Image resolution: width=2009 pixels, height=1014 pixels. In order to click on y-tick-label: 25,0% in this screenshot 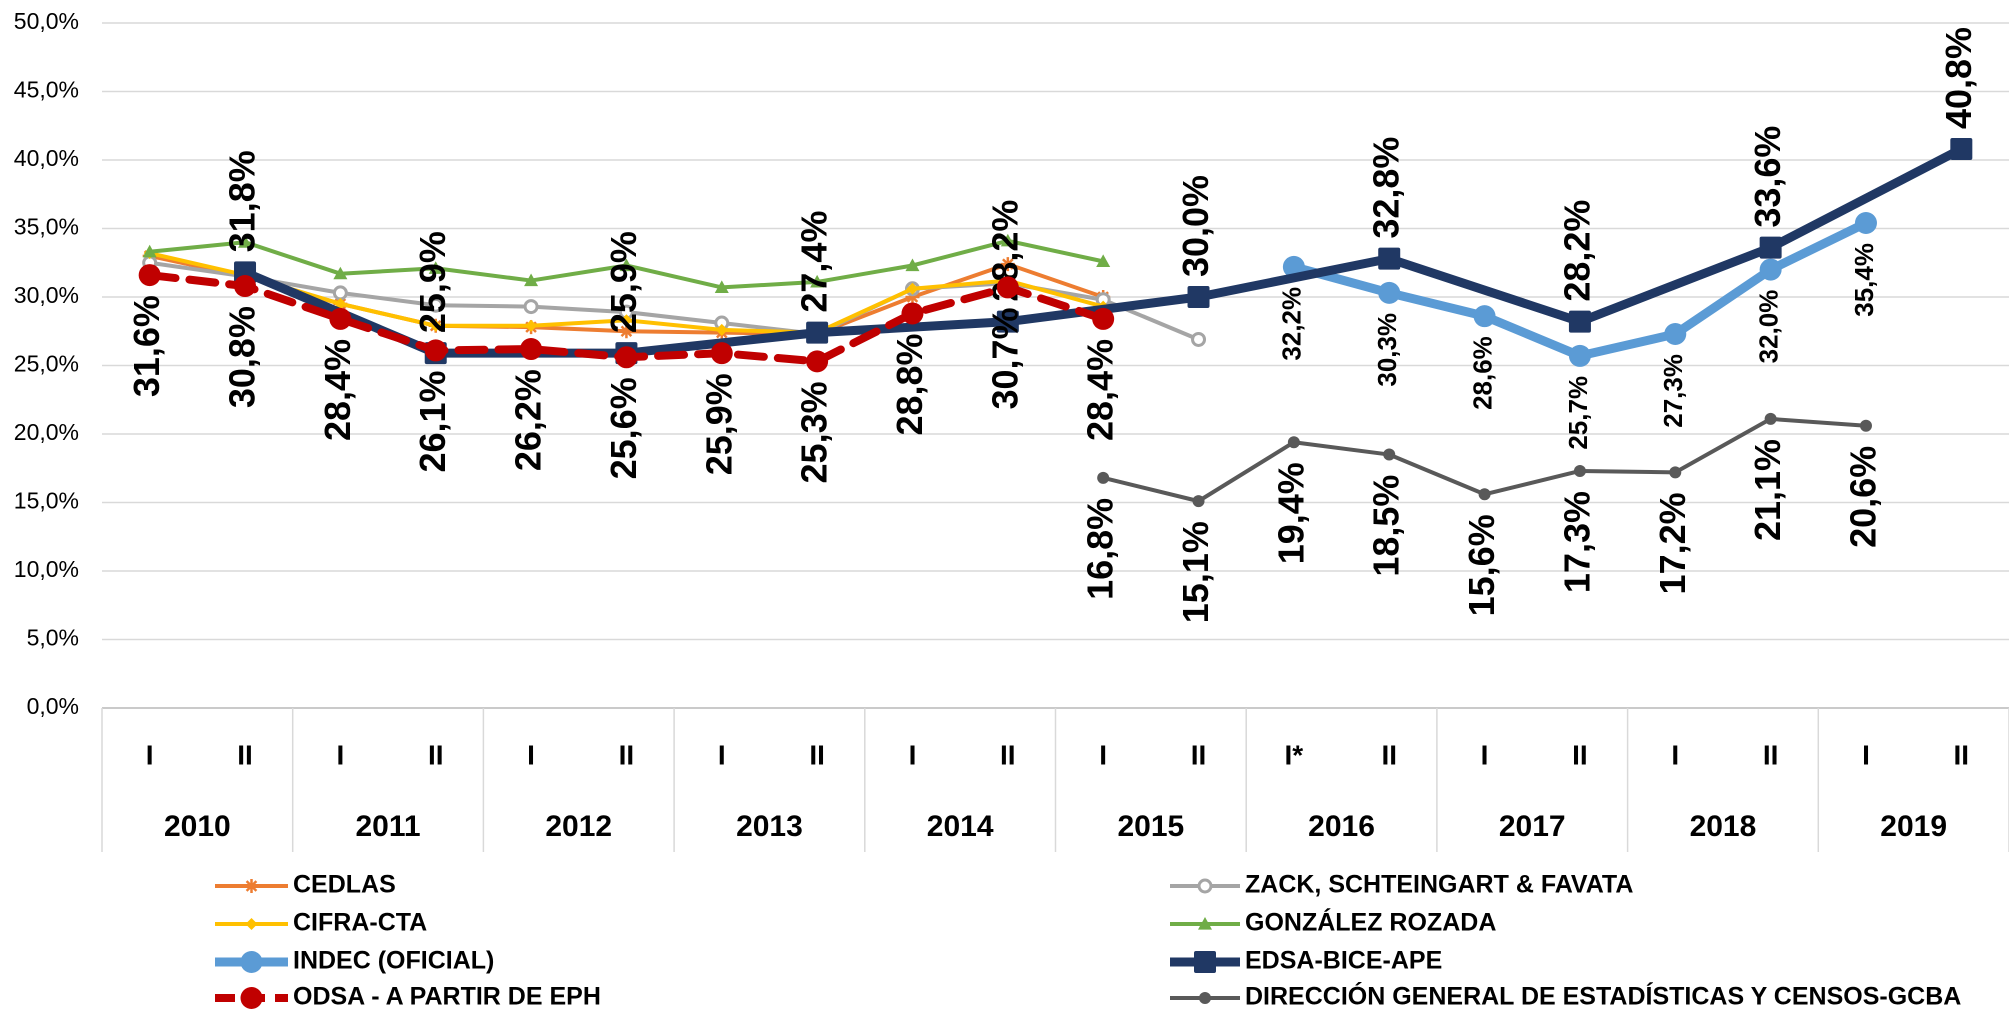, I will do `click(46, 364)`.